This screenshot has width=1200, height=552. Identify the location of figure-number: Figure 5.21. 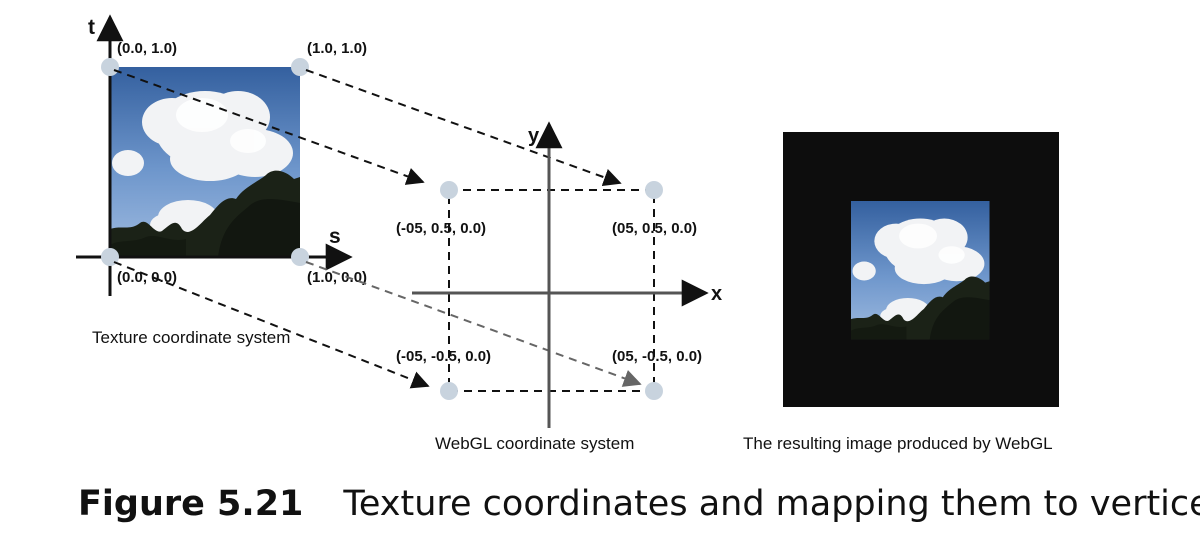
(191, 504).